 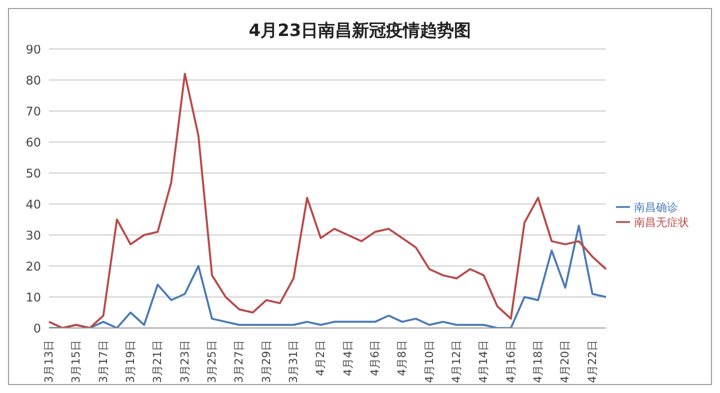 I want to click on x-tick-label: 3月27日, so click(x=239, y=361).